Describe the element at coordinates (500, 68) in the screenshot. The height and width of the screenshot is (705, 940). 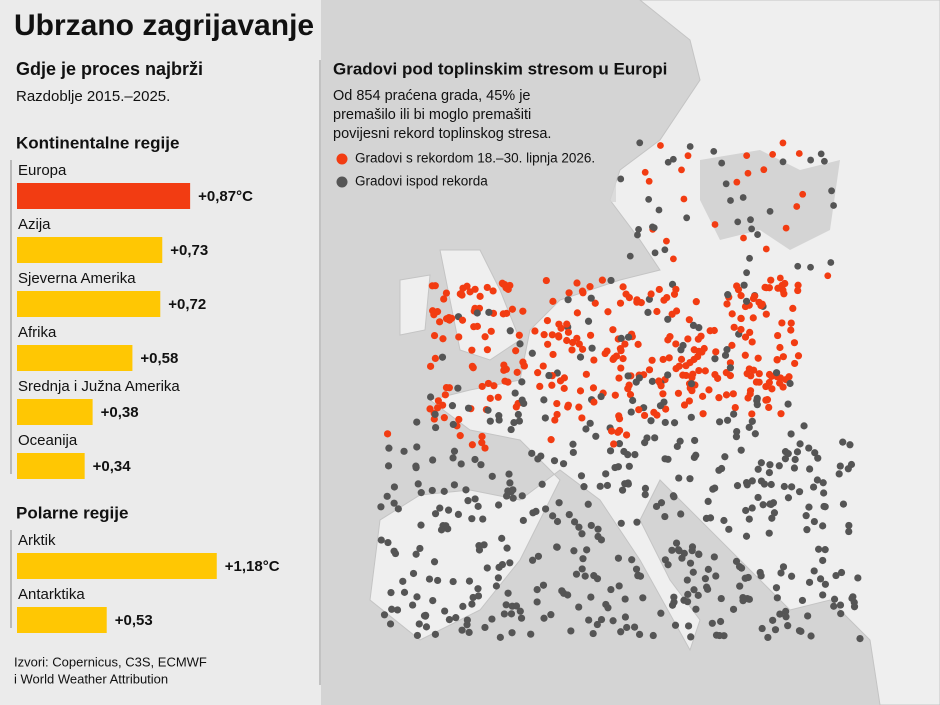
I see `map-title: Gradovi pod toplinskim stresom u Europi` at that location.